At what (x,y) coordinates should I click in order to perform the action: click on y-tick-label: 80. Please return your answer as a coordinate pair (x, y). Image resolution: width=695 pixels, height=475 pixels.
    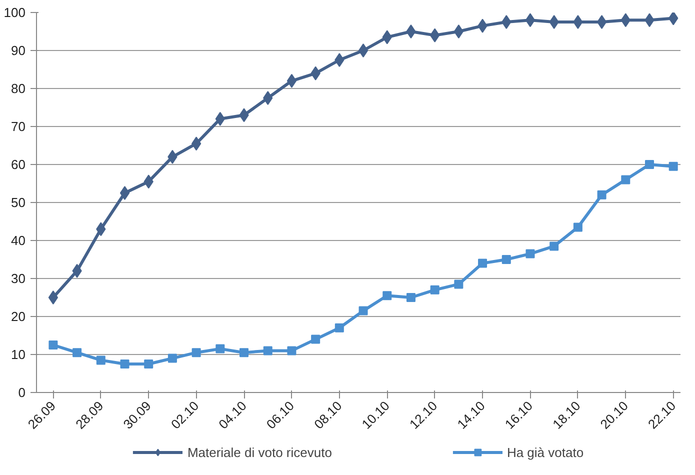
    Looking at the image, I should click on (18, 88).